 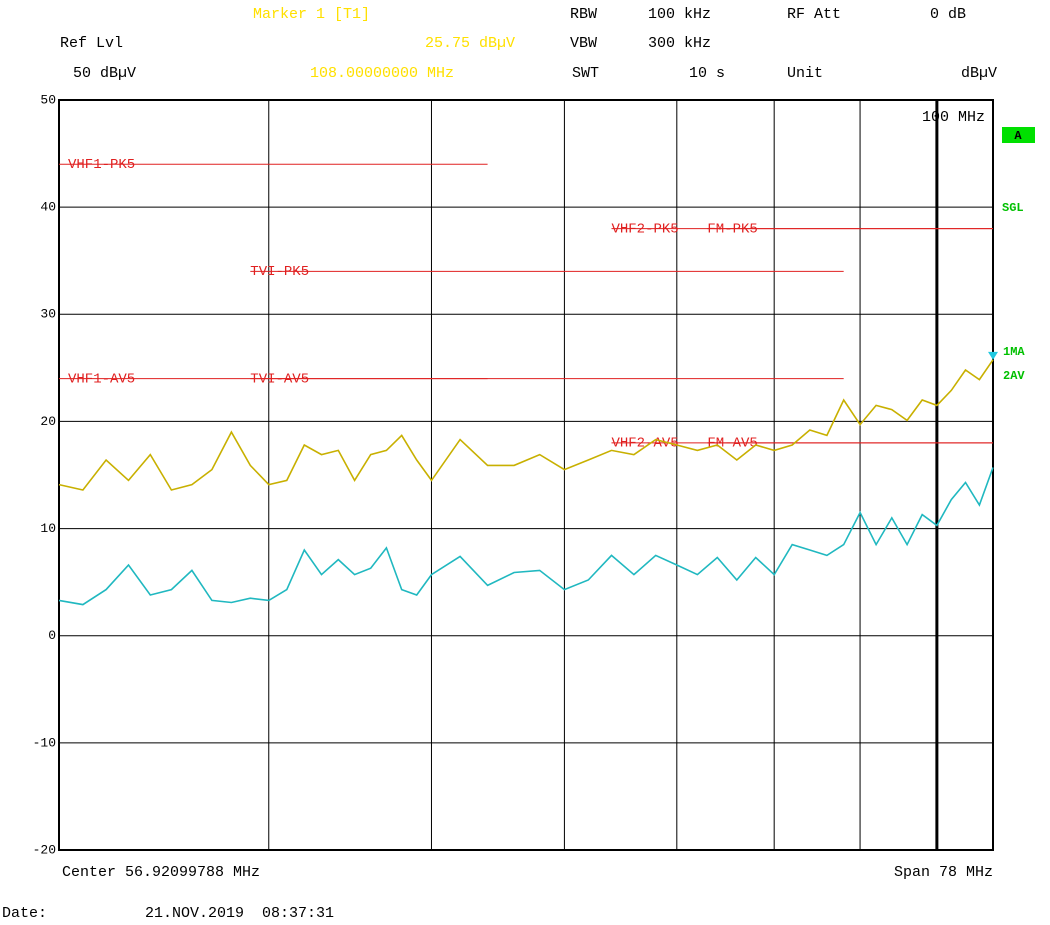 What do you see at coordinates (679, 14) in the screenshot?
I see `rbw: 100 kHz` at bounding box center [679, 14].